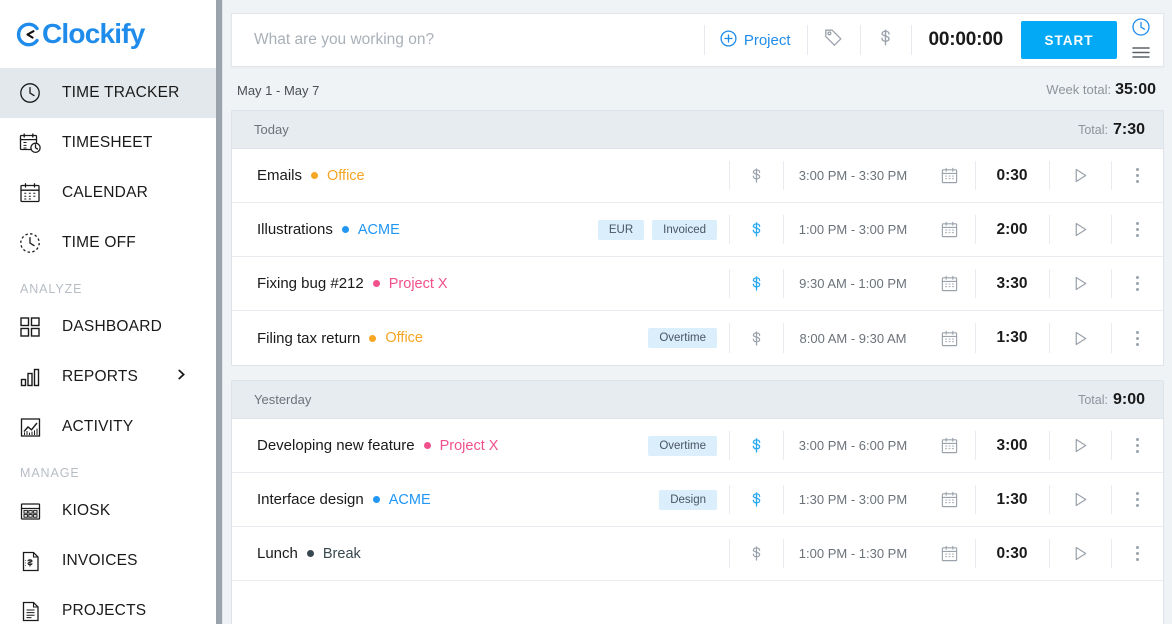 The height and width of the screenshot is (624, 1172). What do you see at coordinates (280, 175) in the screenshot?
I see `entry-description: Emails` at bounding box center [280, 175].